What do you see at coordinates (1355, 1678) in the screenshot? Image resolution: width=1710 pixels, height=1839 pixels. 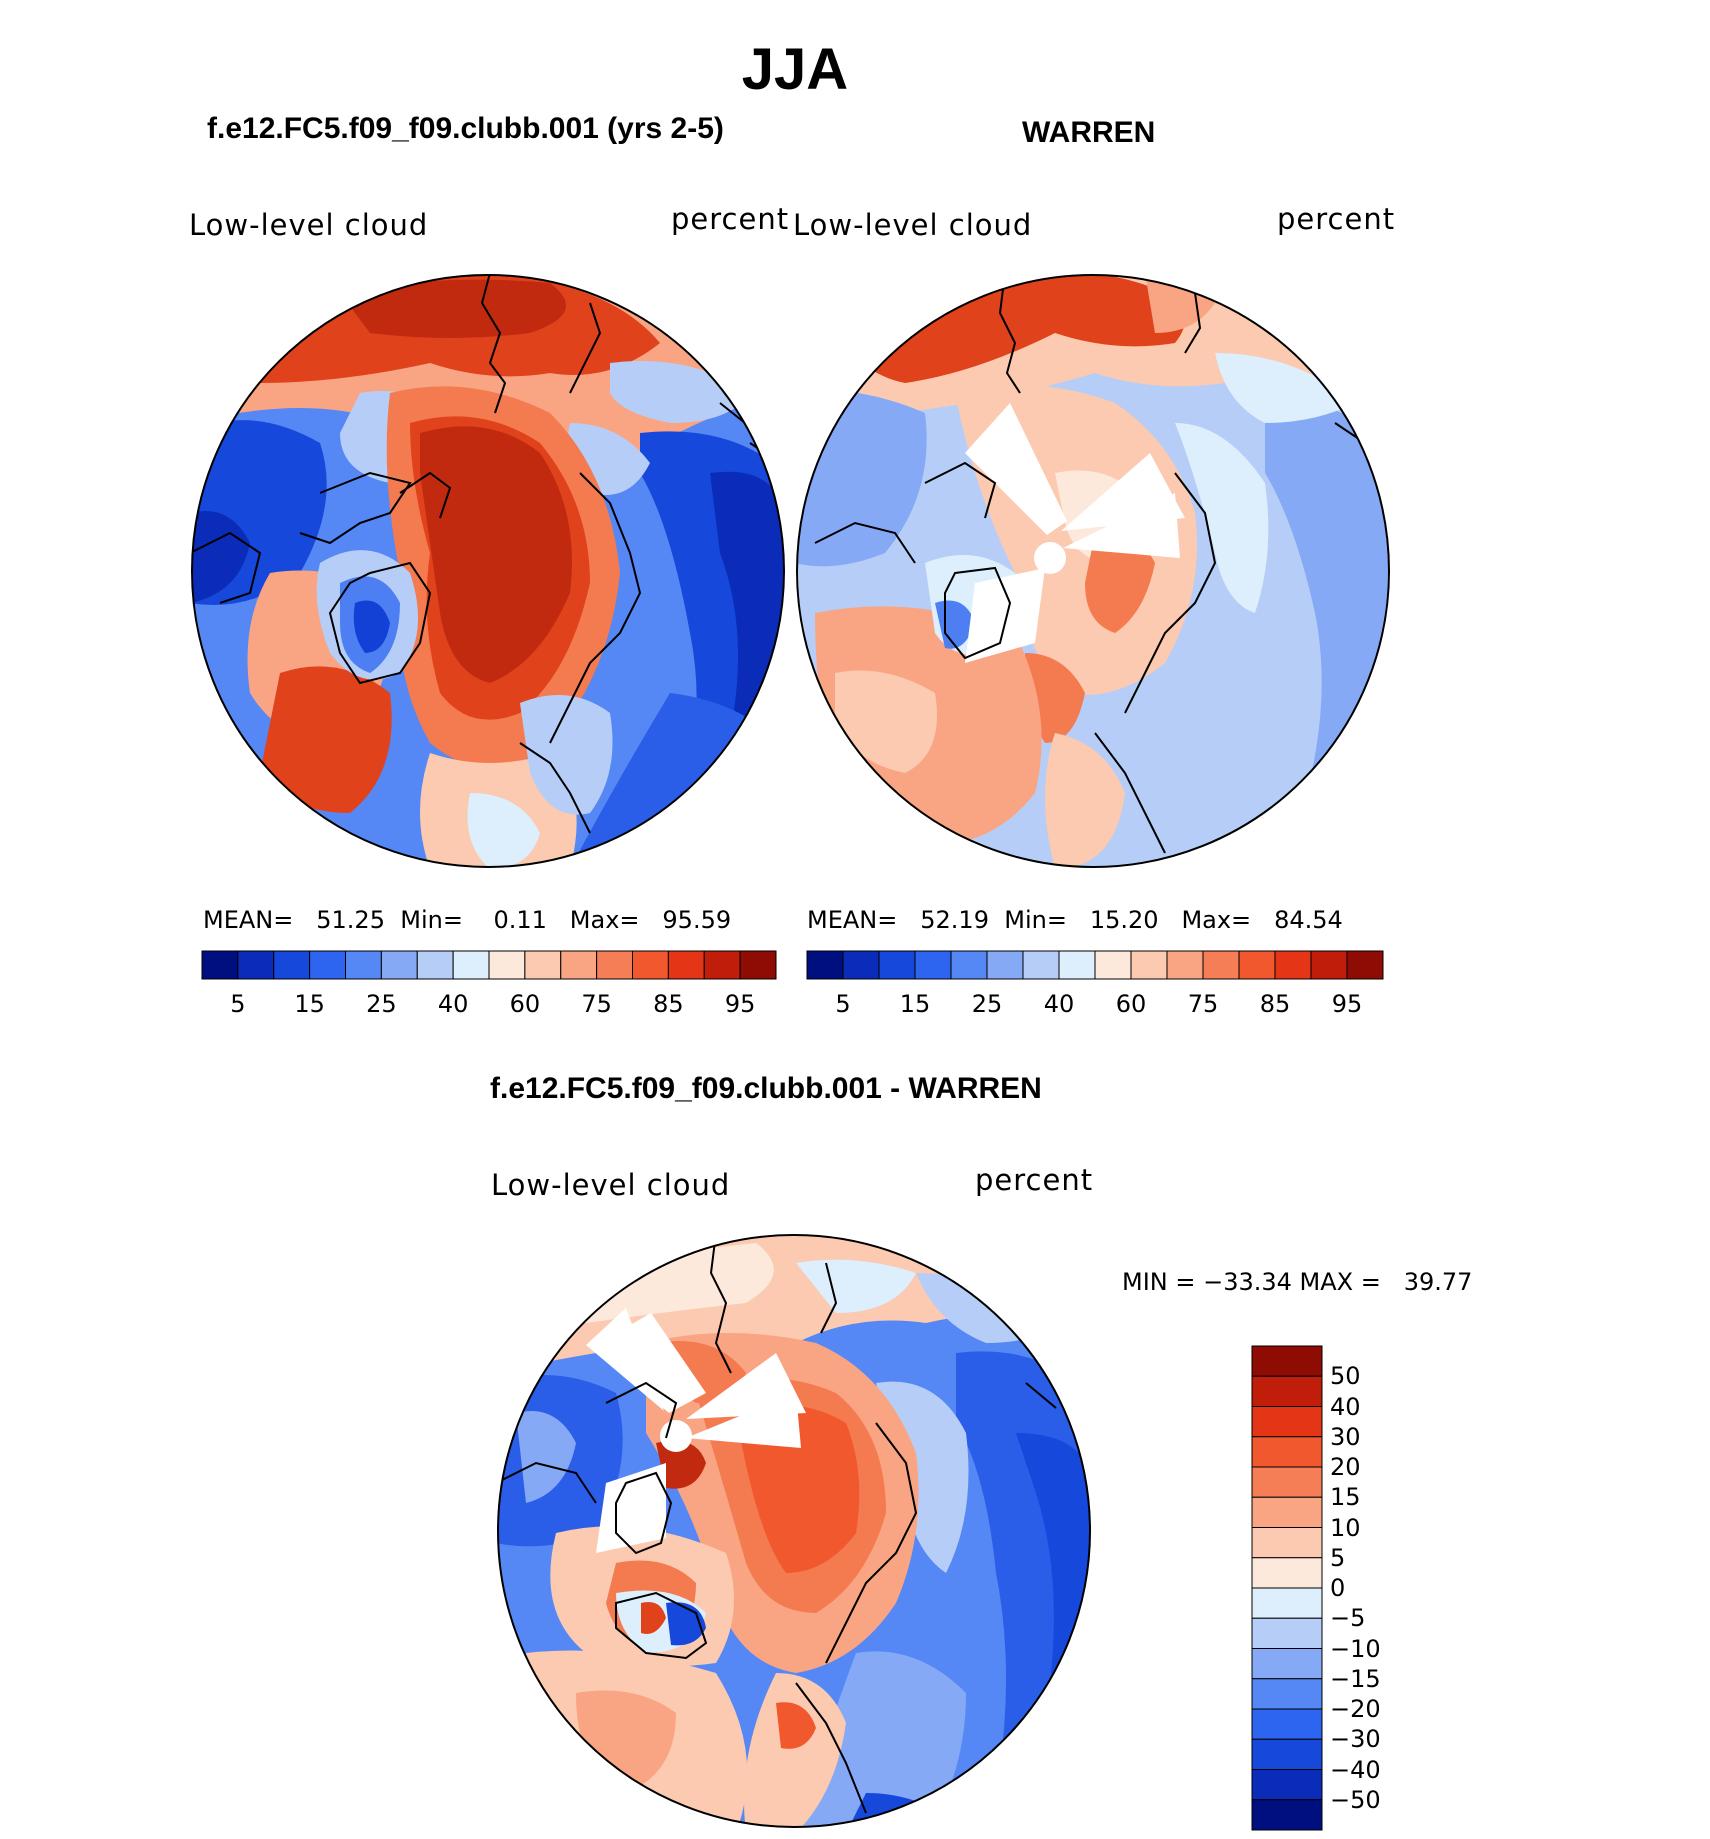 I see `colorbar-tick-label: −15` at bounding box center [1355, 1678].